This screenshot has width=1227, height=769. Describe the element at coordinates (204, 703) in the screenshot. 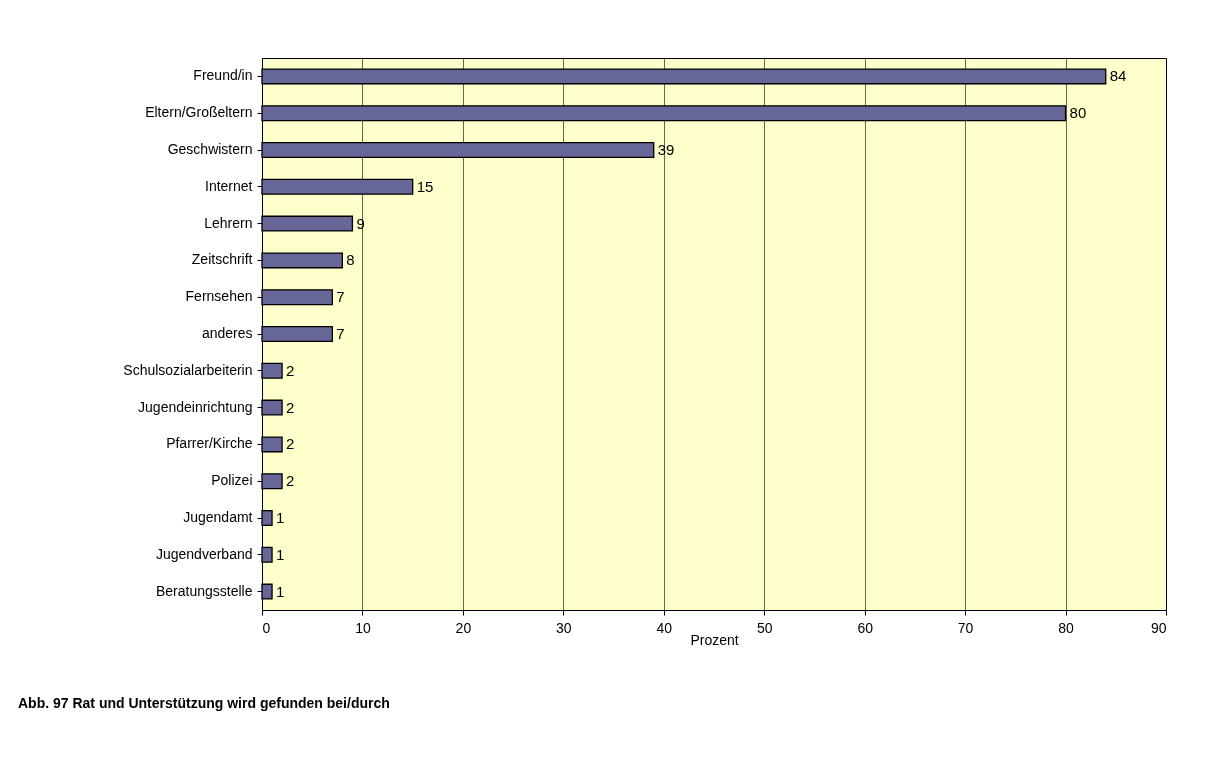

I see `text: Abb. 97 Rat und Unterstützung wird gefunden bei/durch` at that location.